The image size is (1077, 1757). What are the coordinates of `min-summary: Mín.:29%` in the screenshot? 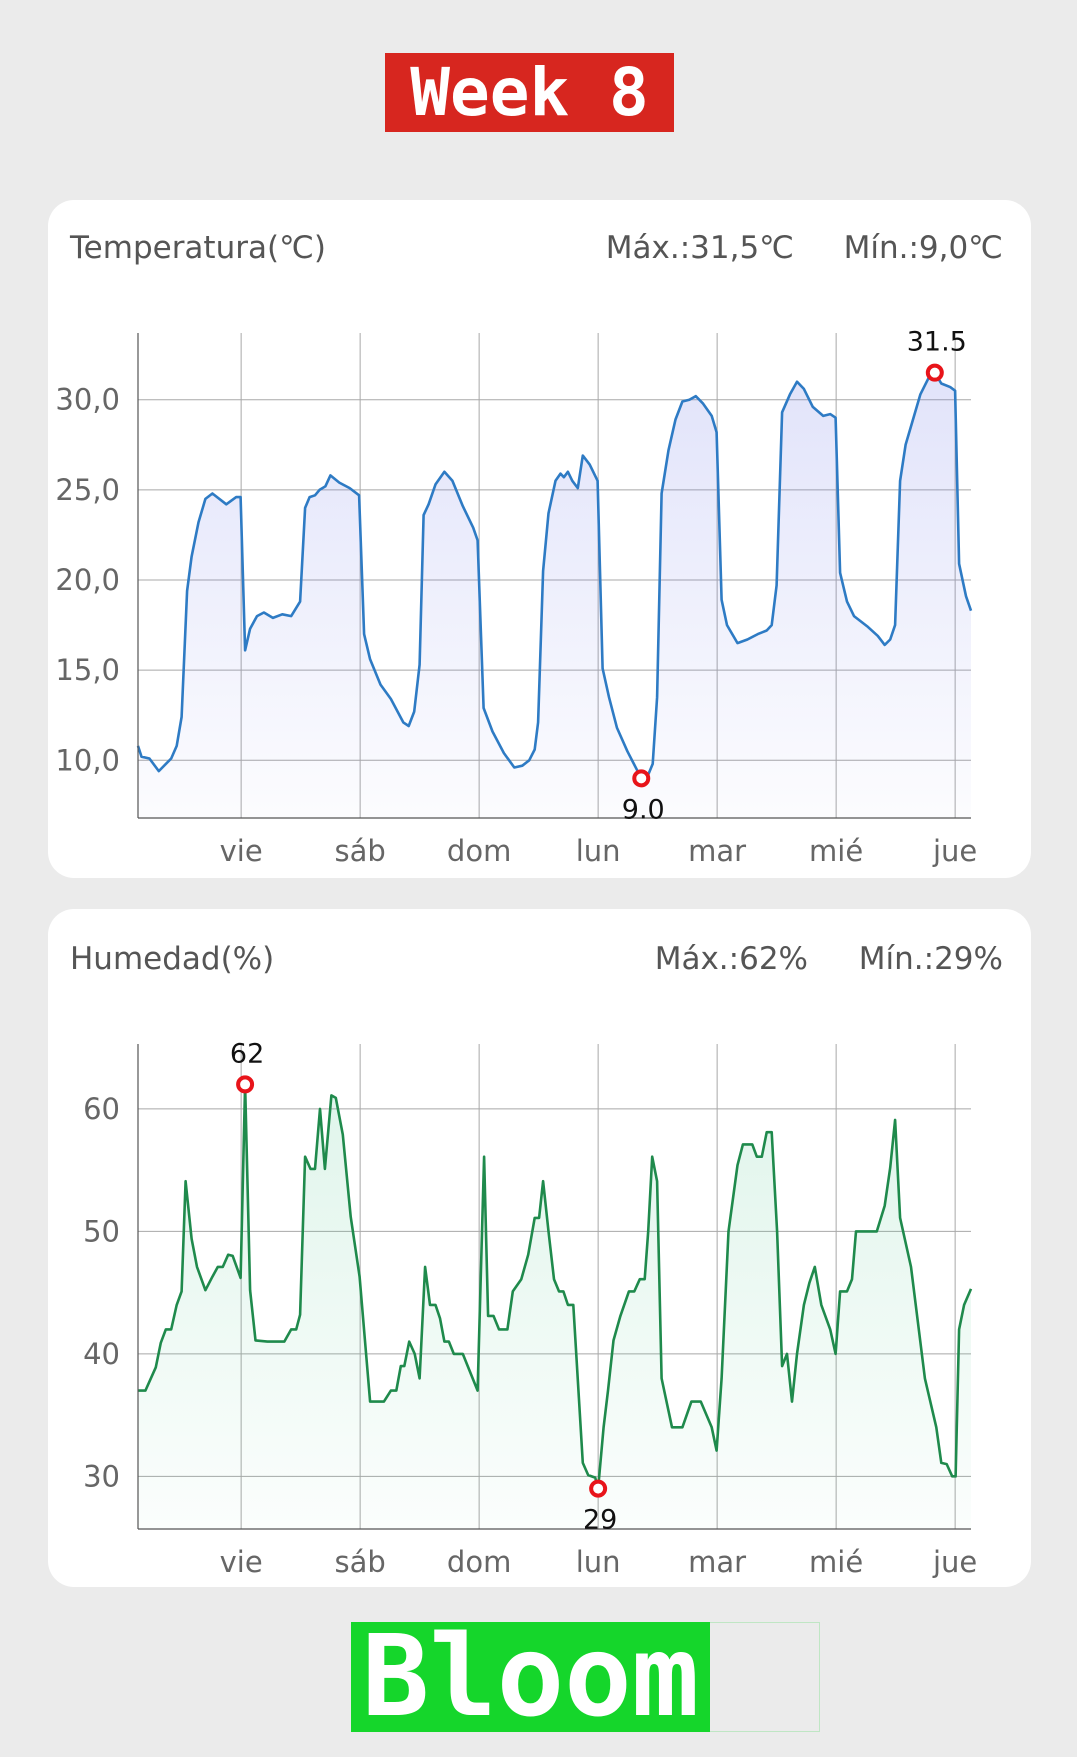 It's located at (931, 959).